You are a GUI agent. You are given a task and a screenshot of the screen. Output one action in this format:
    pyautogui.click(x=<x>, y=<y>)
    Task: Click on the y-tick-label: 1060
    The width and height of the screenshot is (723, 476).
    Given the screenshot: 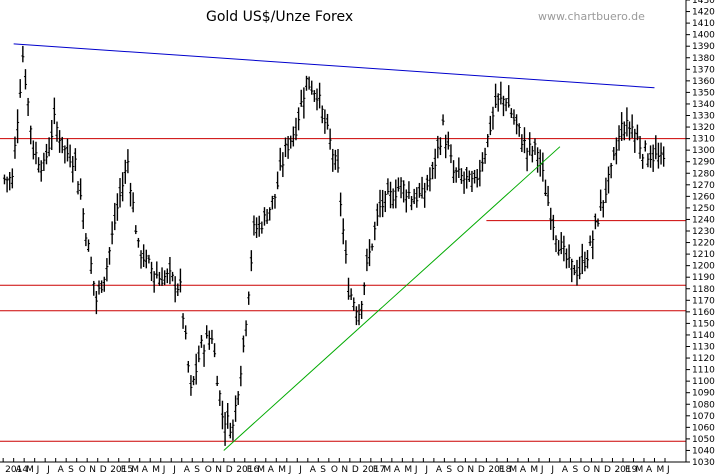 What is the action you would take?
    pyautogui.click(x=703, y=428)
    